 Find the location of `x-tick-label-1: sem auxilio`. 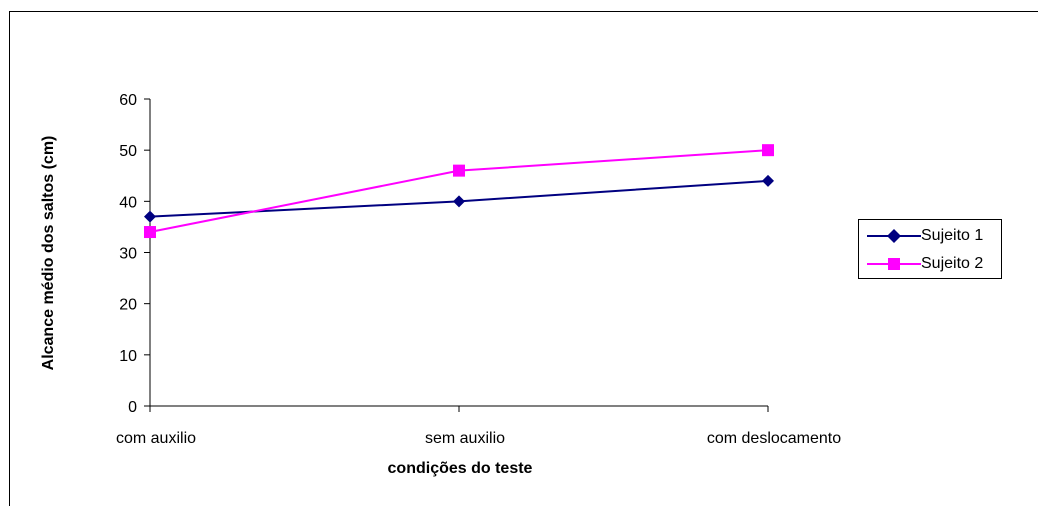

x-tick-label-1: sem auxilio is located at coordinates (465, 438).